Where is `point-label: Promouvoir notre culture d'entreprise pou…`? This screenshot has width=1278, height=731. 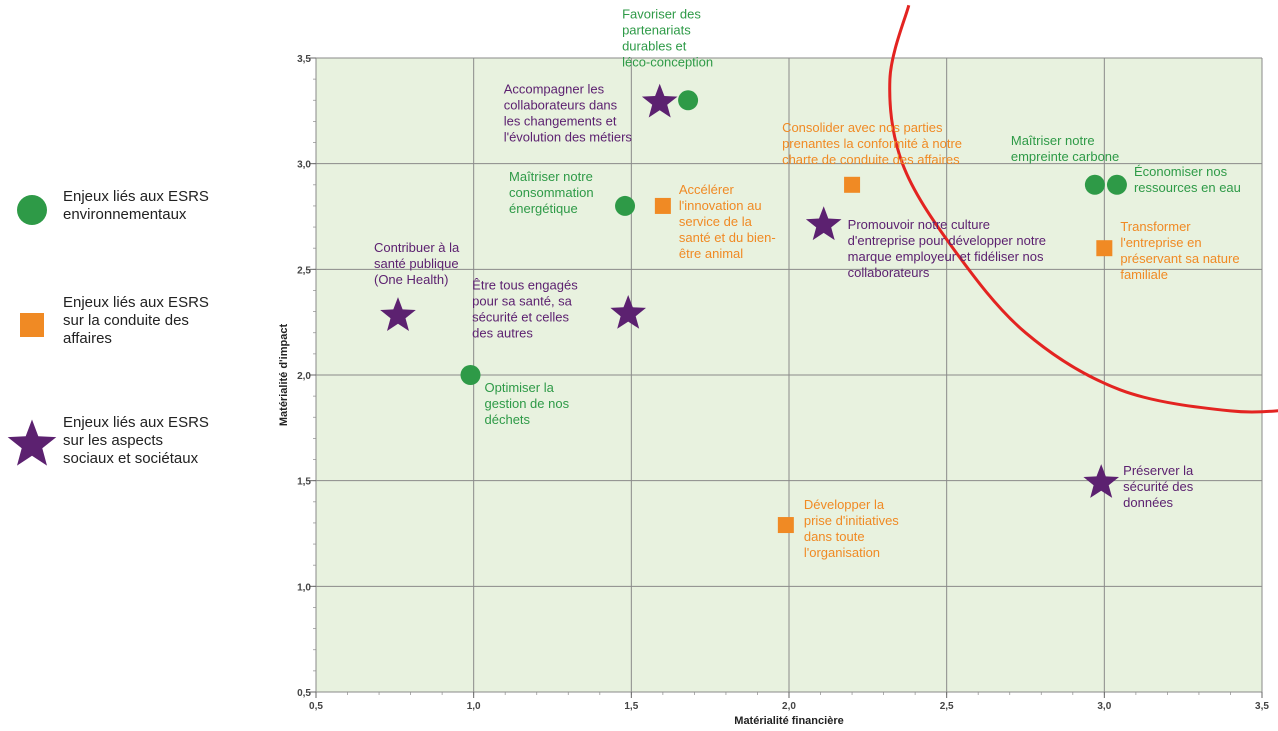
point-label: Promouvoir notre culture d'entreprise pou… is located at coordinates (947, 248).